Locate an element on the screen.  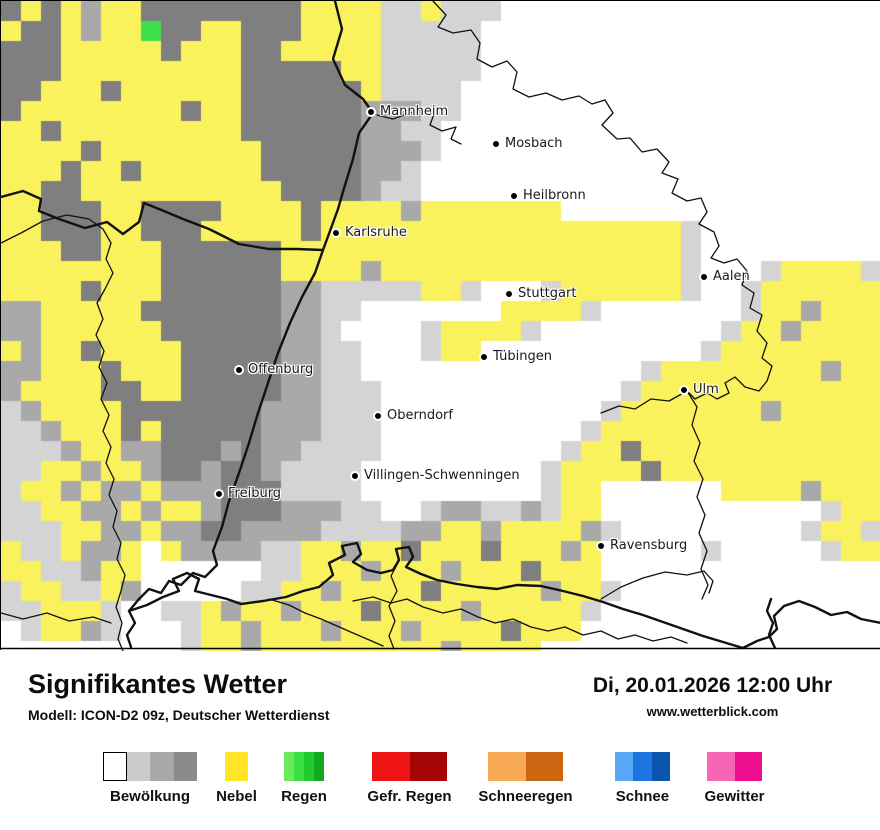
legend-label: Nebel is located at coordinates (236, 796).